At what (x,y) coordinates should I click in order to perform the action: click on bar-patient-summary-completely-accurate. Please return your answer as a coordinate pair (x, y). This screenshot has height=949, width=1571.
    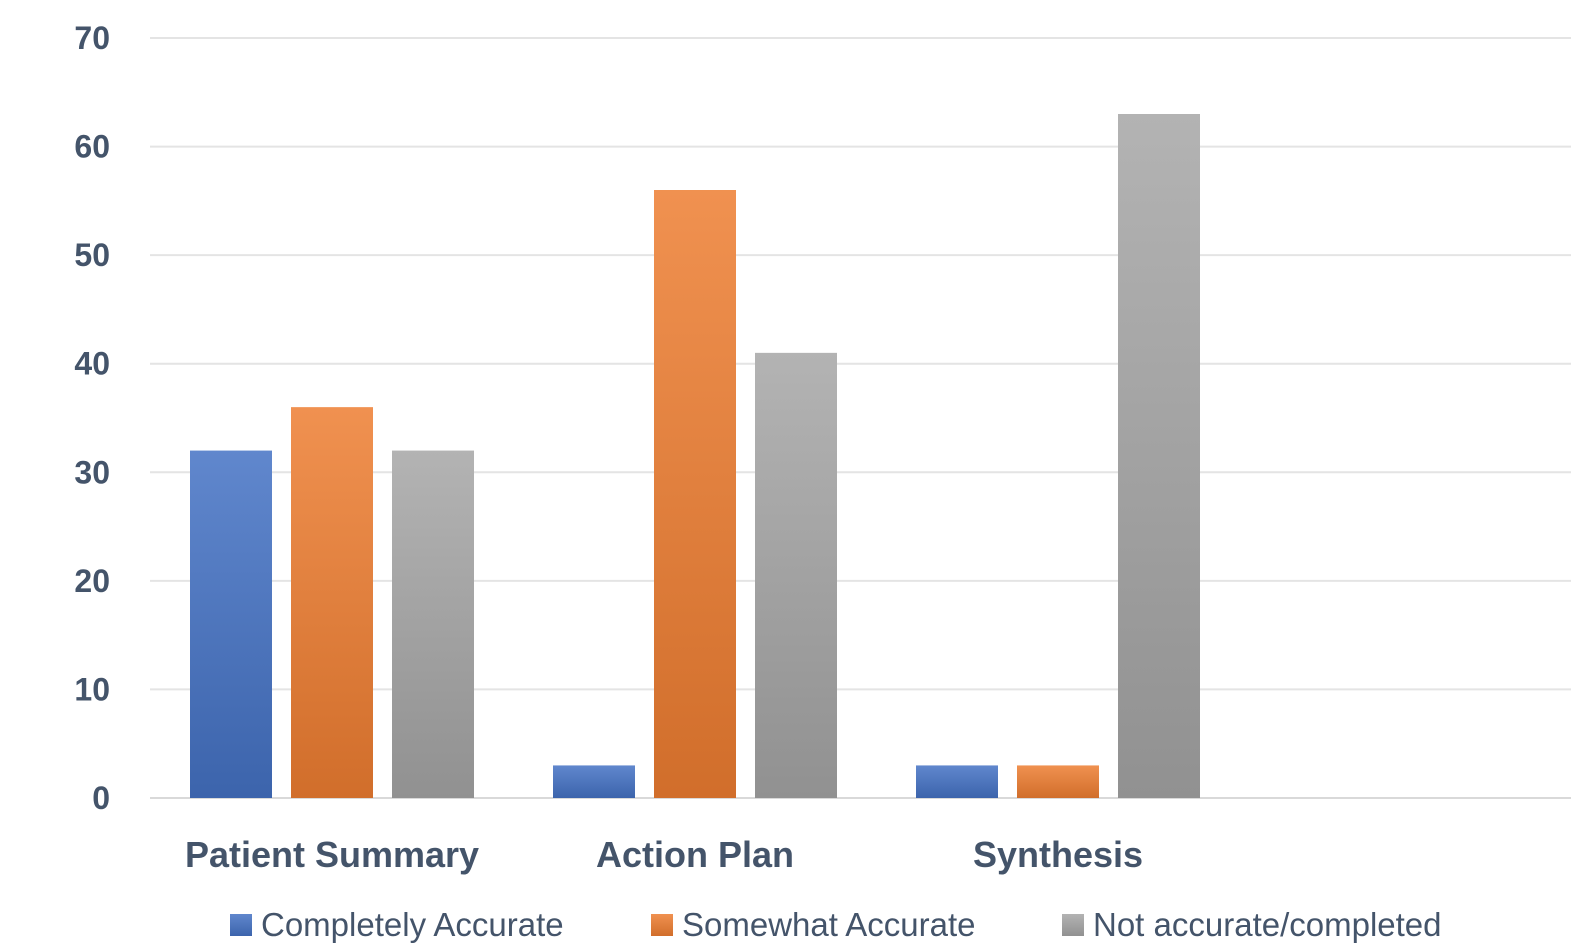
    Looking at the image, I should click on (231, 624).